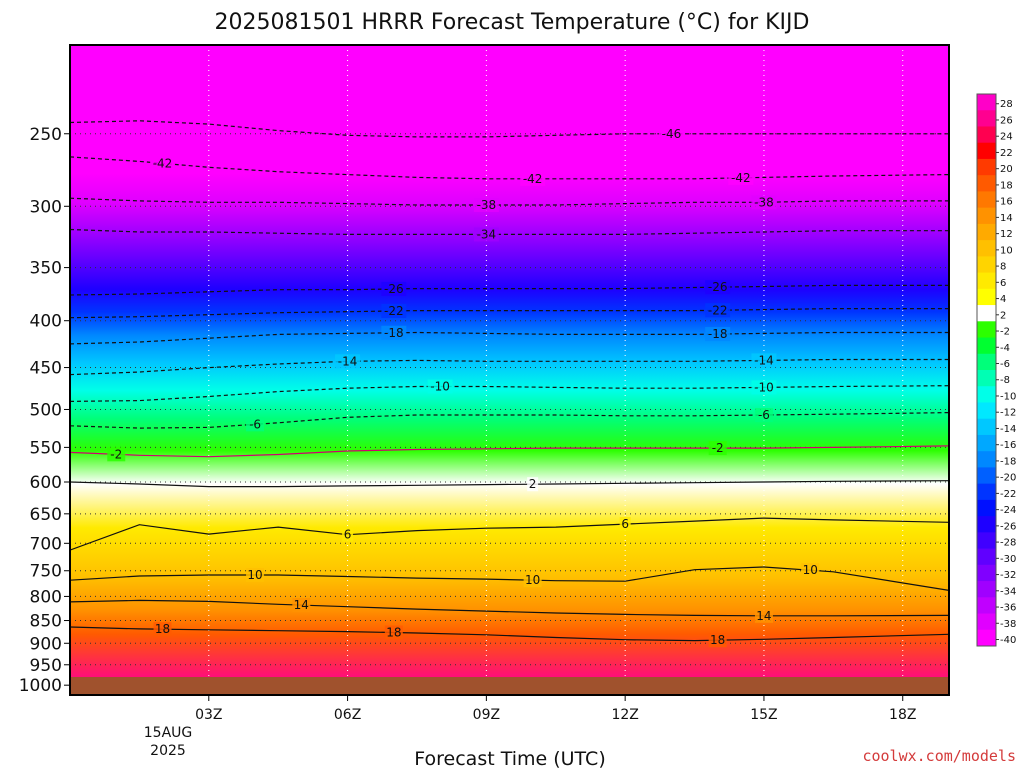 The width and height of the screenshot is (1024, 768). What do you see at coordinates (40, 686) in the screenshot?
I see `y-tick-label: 1000` at bounding box center [40, 686].